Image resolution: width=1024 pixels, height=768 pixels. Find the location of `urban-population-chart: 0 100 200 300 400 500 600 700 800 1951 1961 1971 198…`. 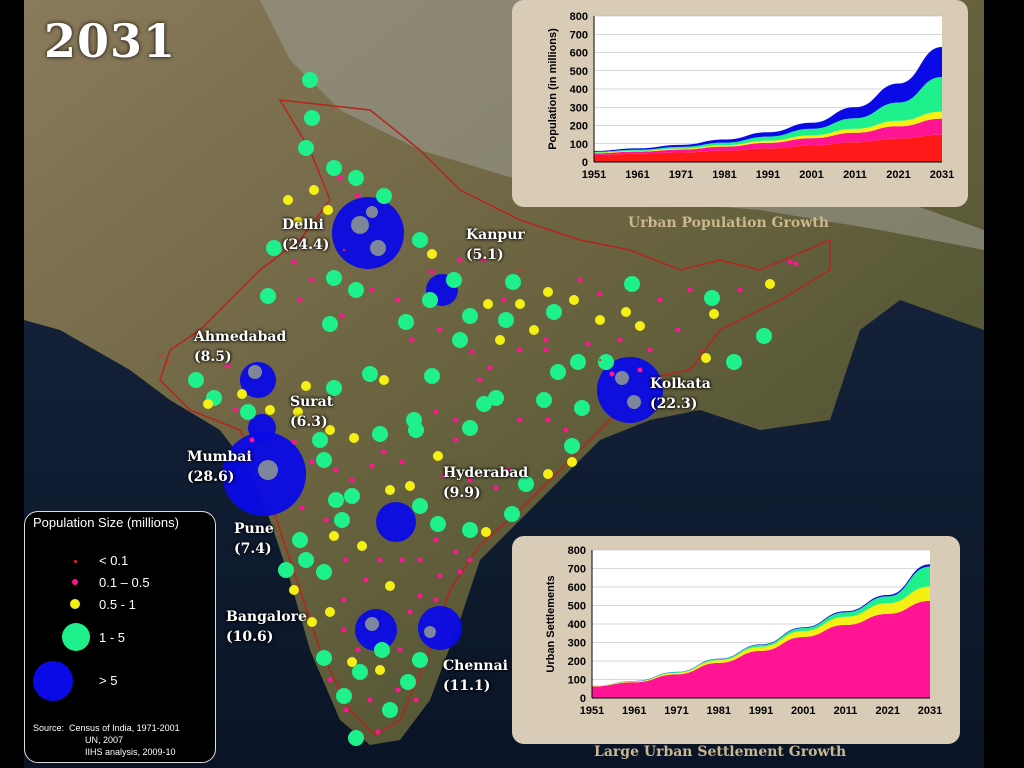

urban-population-chart: 0 100 200 300 400 500 600 700 800 1951 1961 1971 198… is located at coordinates (750, 96).